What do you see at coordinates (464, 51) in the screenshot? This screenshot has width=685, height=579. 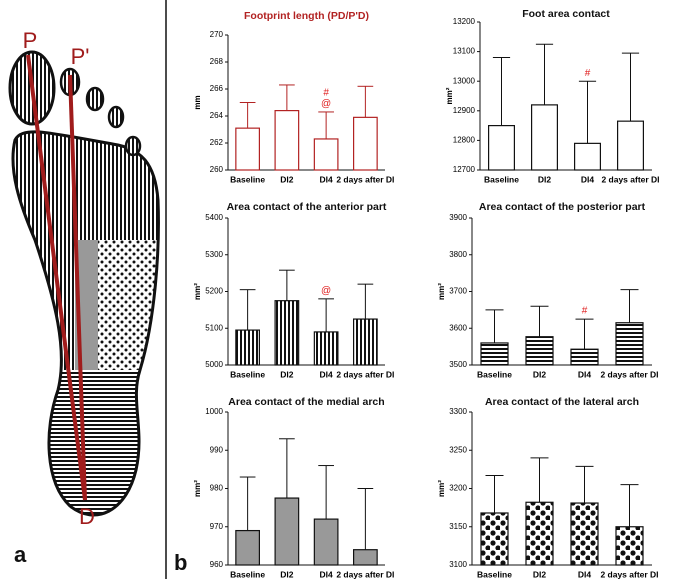 I see `y-tick-label: 13100` at bounding box center [464, 51].